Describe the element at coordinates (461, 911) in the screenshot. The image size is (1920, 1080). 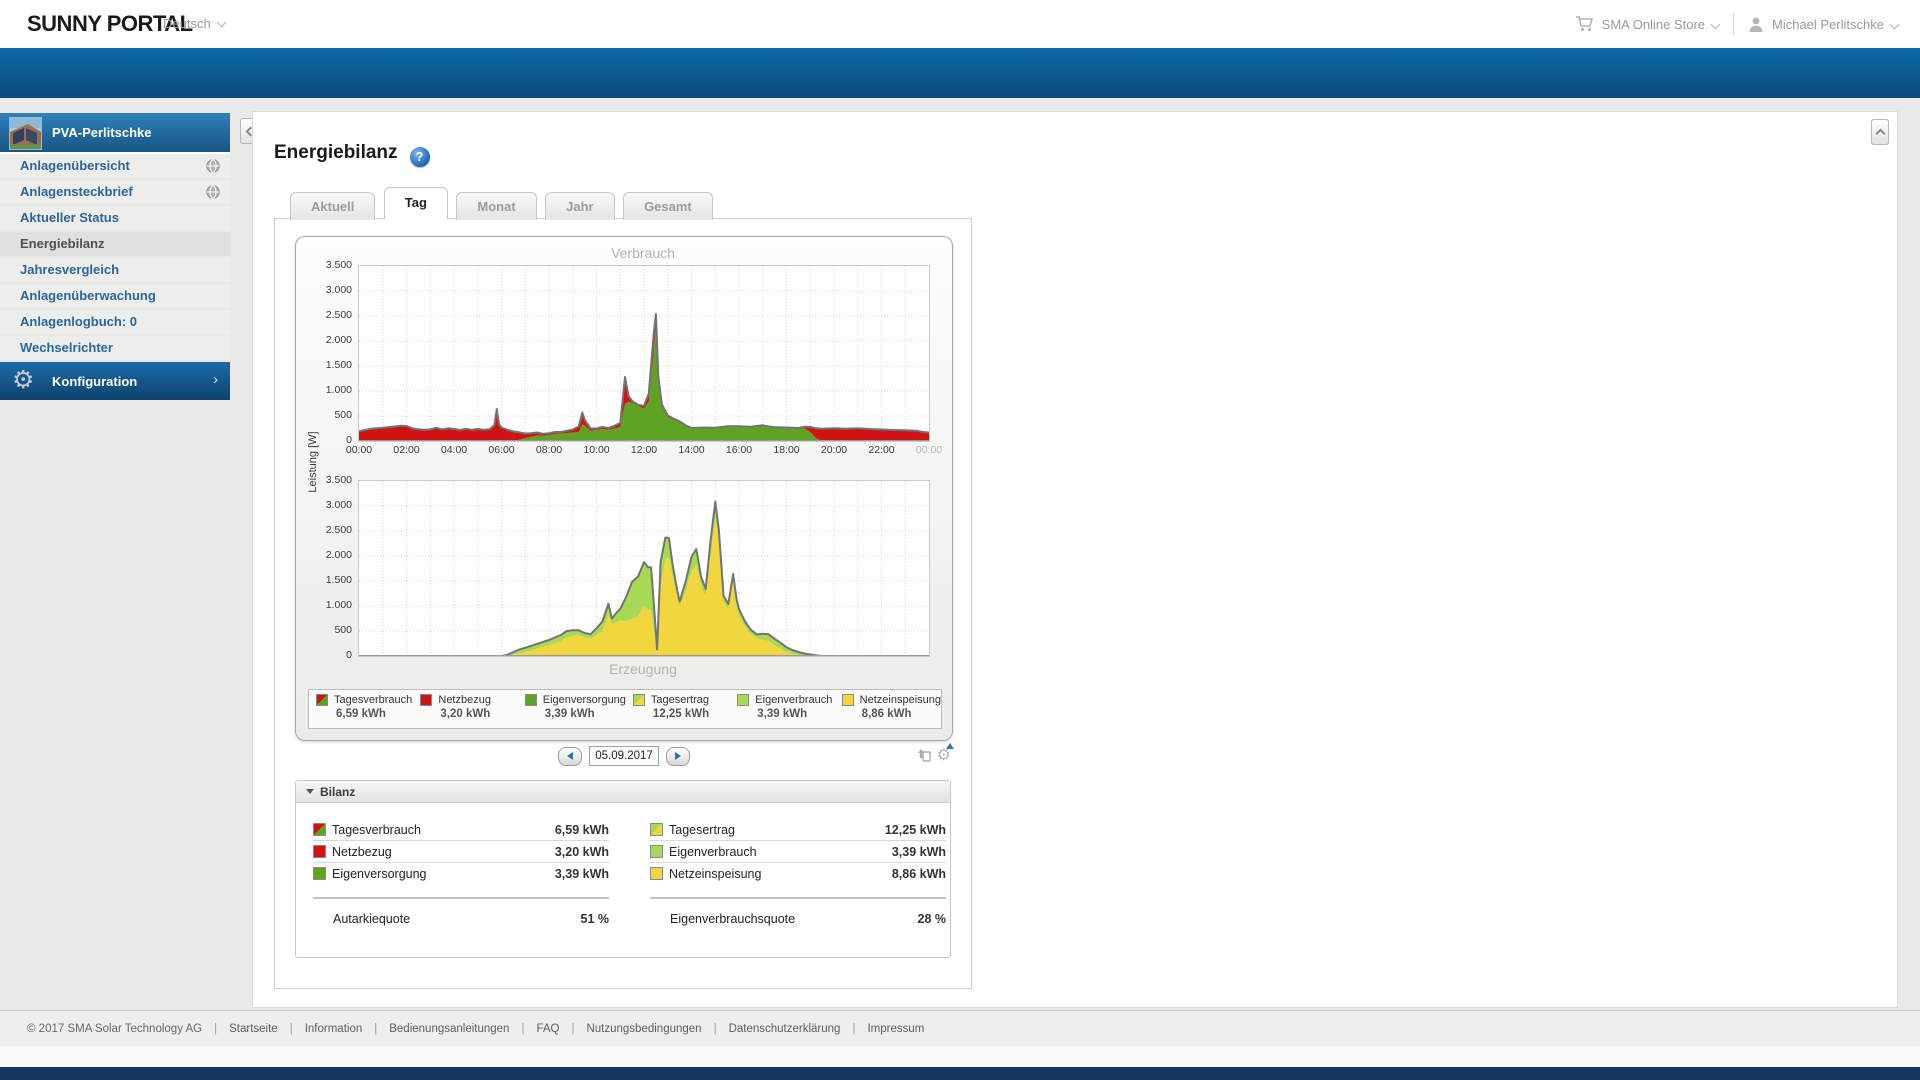
I see `autarkiequote-row: Autarkiequote 51 %` at that location.